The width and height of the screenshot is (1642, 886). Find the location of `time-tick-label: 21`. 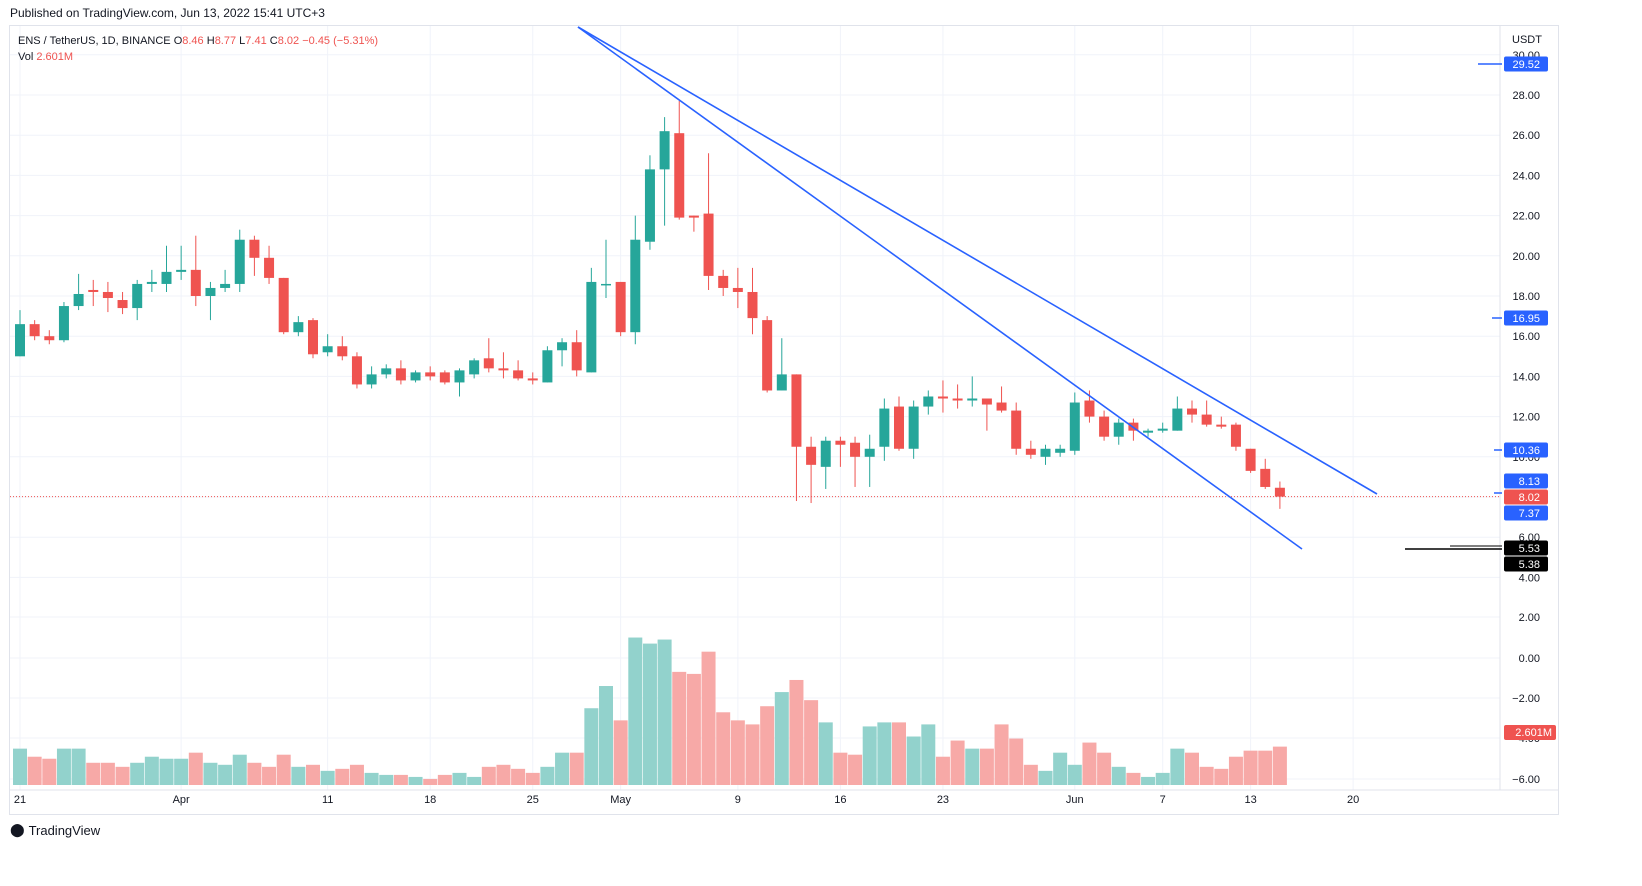

time-tick-label: 21 is located at coordinates (20, 800).